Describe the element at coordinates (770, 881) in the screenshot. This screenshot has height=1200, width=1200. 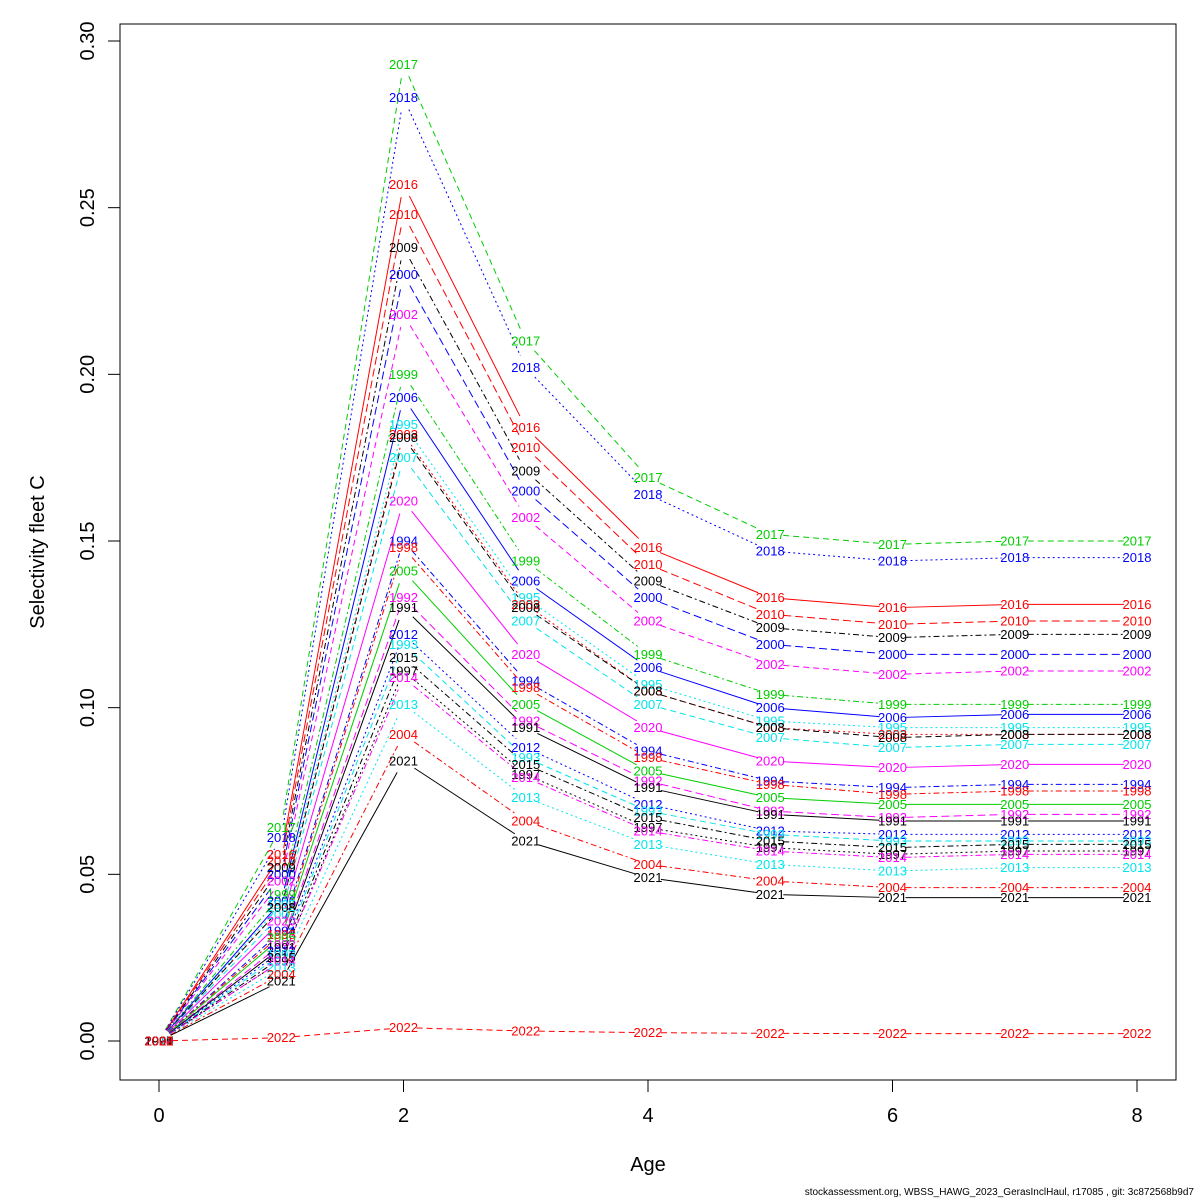
I see `data-point-label: 2004` at that location.